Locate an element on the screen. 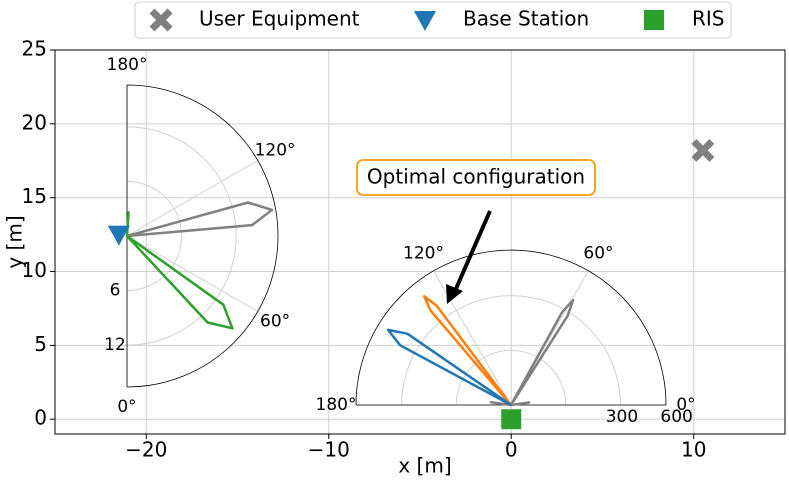  y-axis-label: y [m] is located at coordinates (15, 241).